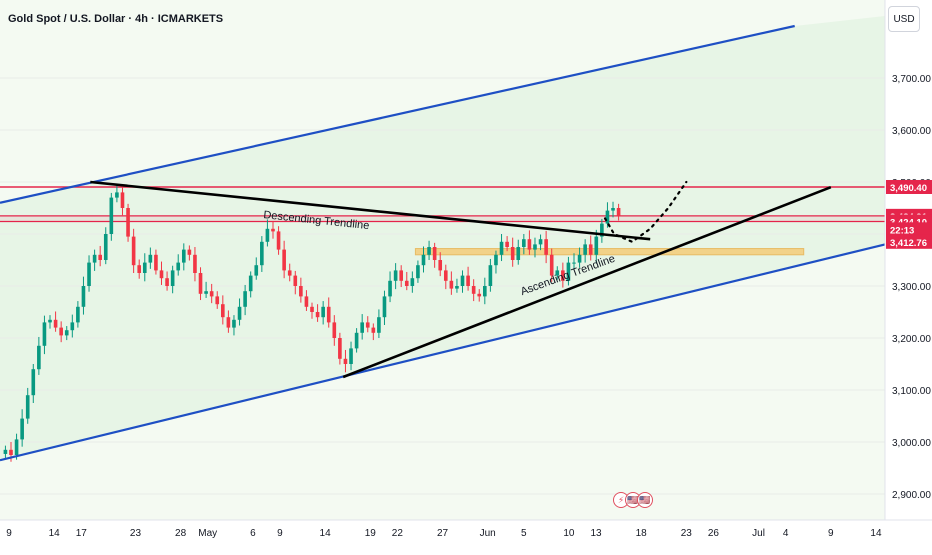  I want to click on price-label: 3,412.76, so click(908, 243).